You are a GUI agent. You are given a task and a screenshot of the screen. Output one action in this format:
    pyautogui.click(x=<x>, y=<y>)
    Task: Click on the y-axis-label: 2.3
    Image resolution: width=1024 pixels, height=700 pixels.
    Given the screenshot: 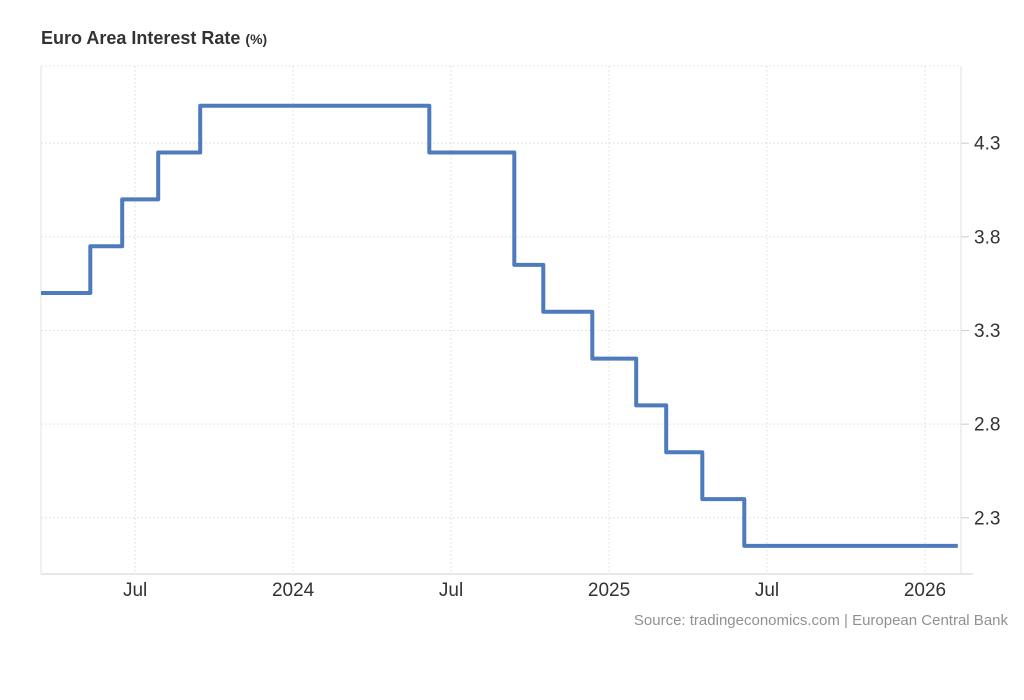 What is the action you would take?
    pyautogui.click(x=987, y=518)
    